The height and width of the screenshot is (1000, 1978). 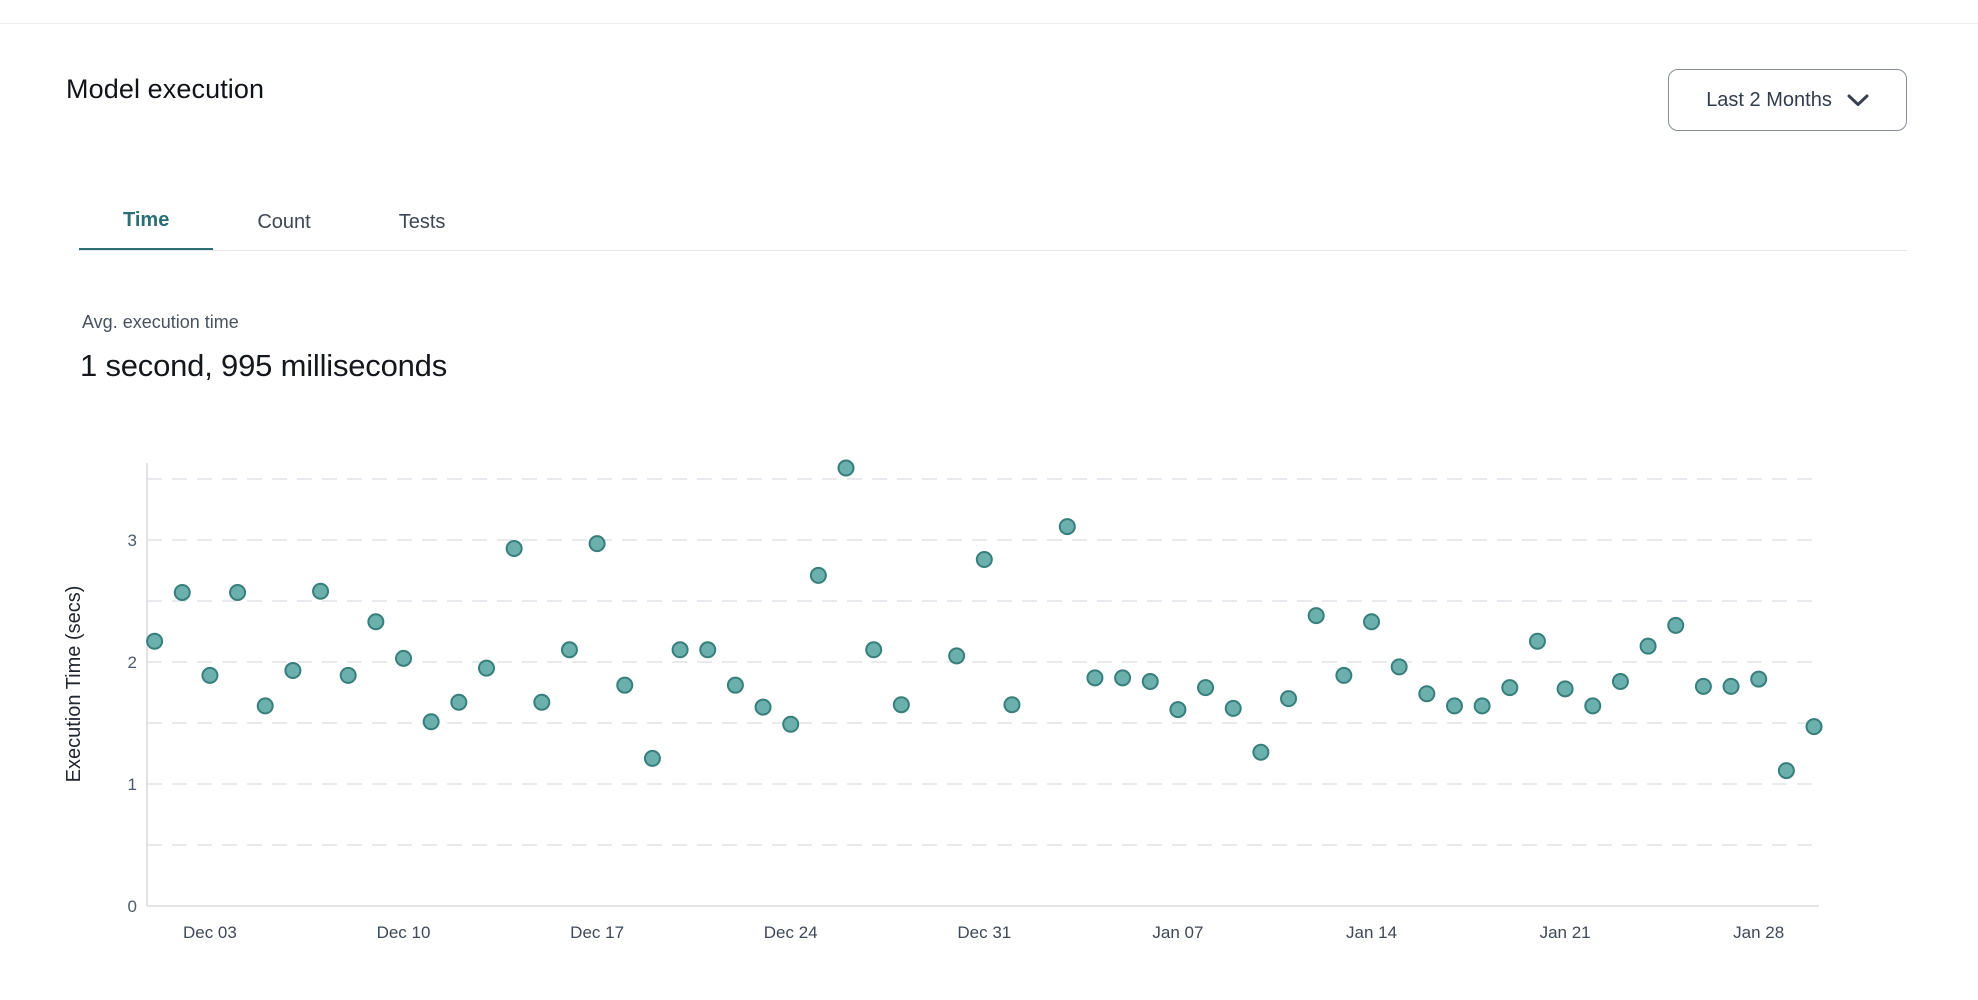 What do you see at coordinates (597, 932) in the screenshot?
I see `x-tick-label: Dec 17` at bounding box center [597, 932].